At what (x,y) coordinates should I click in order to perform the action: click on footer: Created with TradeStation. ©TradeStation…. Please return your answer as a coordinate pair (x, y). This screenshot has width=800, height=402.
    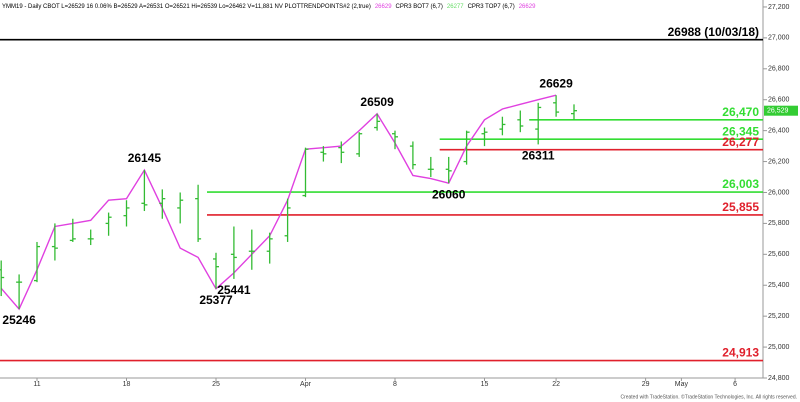
    Looking at the image, I should click on (708, 396).